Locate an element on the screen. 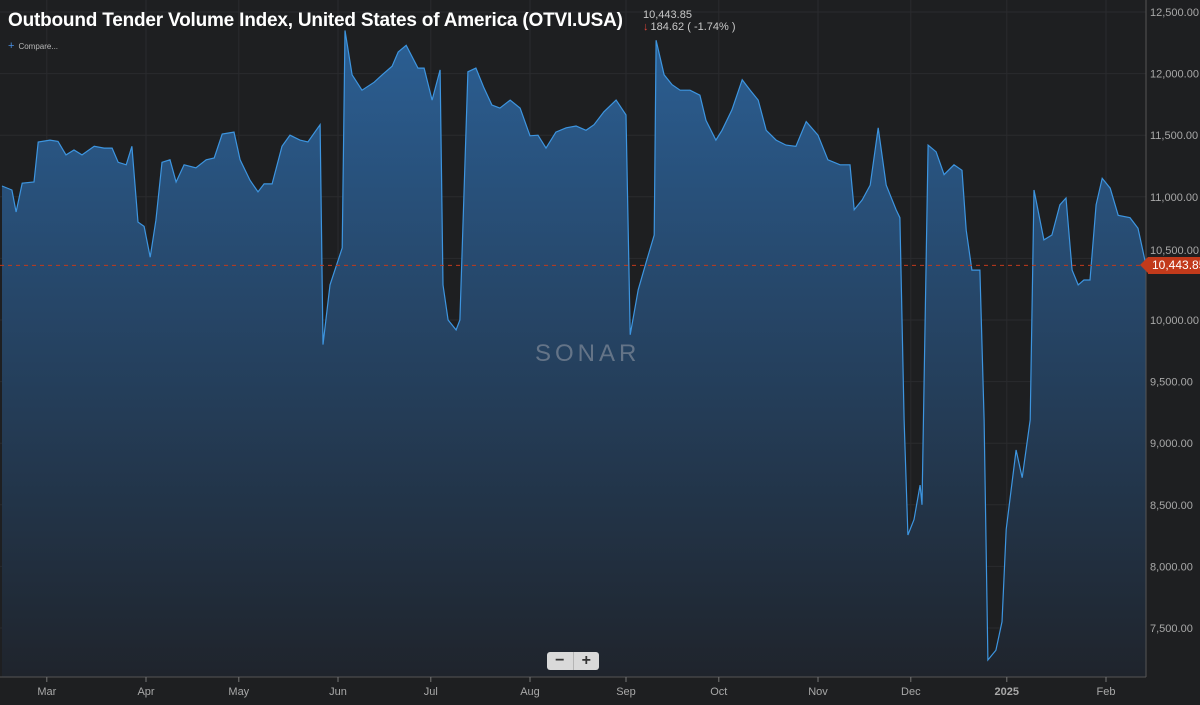 This screenshot has height=705, width=1200. price-quote: 10,443.85 ↓ 184.62 ( -1.74% ) is located at coordinates (689, 21).